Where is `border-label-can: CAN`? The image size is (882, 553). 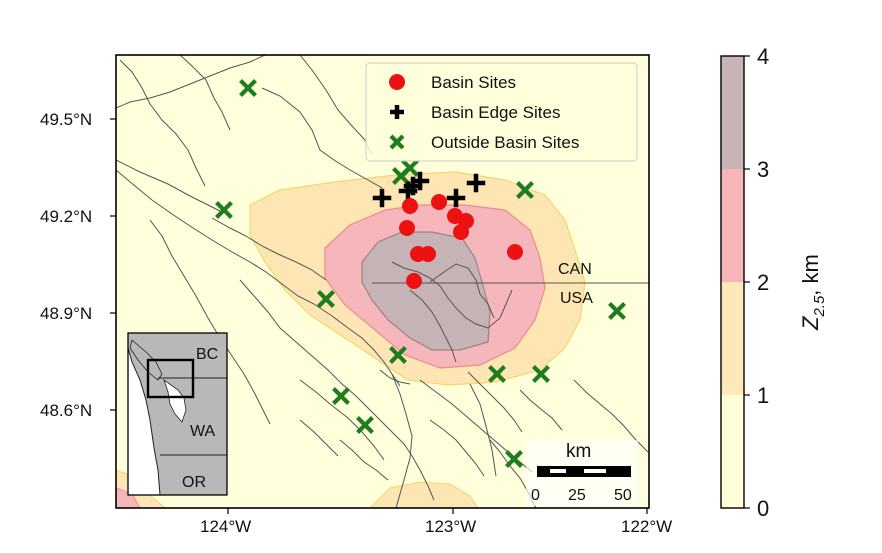 border-label-can: CAN is located at coordinates (575, 269).